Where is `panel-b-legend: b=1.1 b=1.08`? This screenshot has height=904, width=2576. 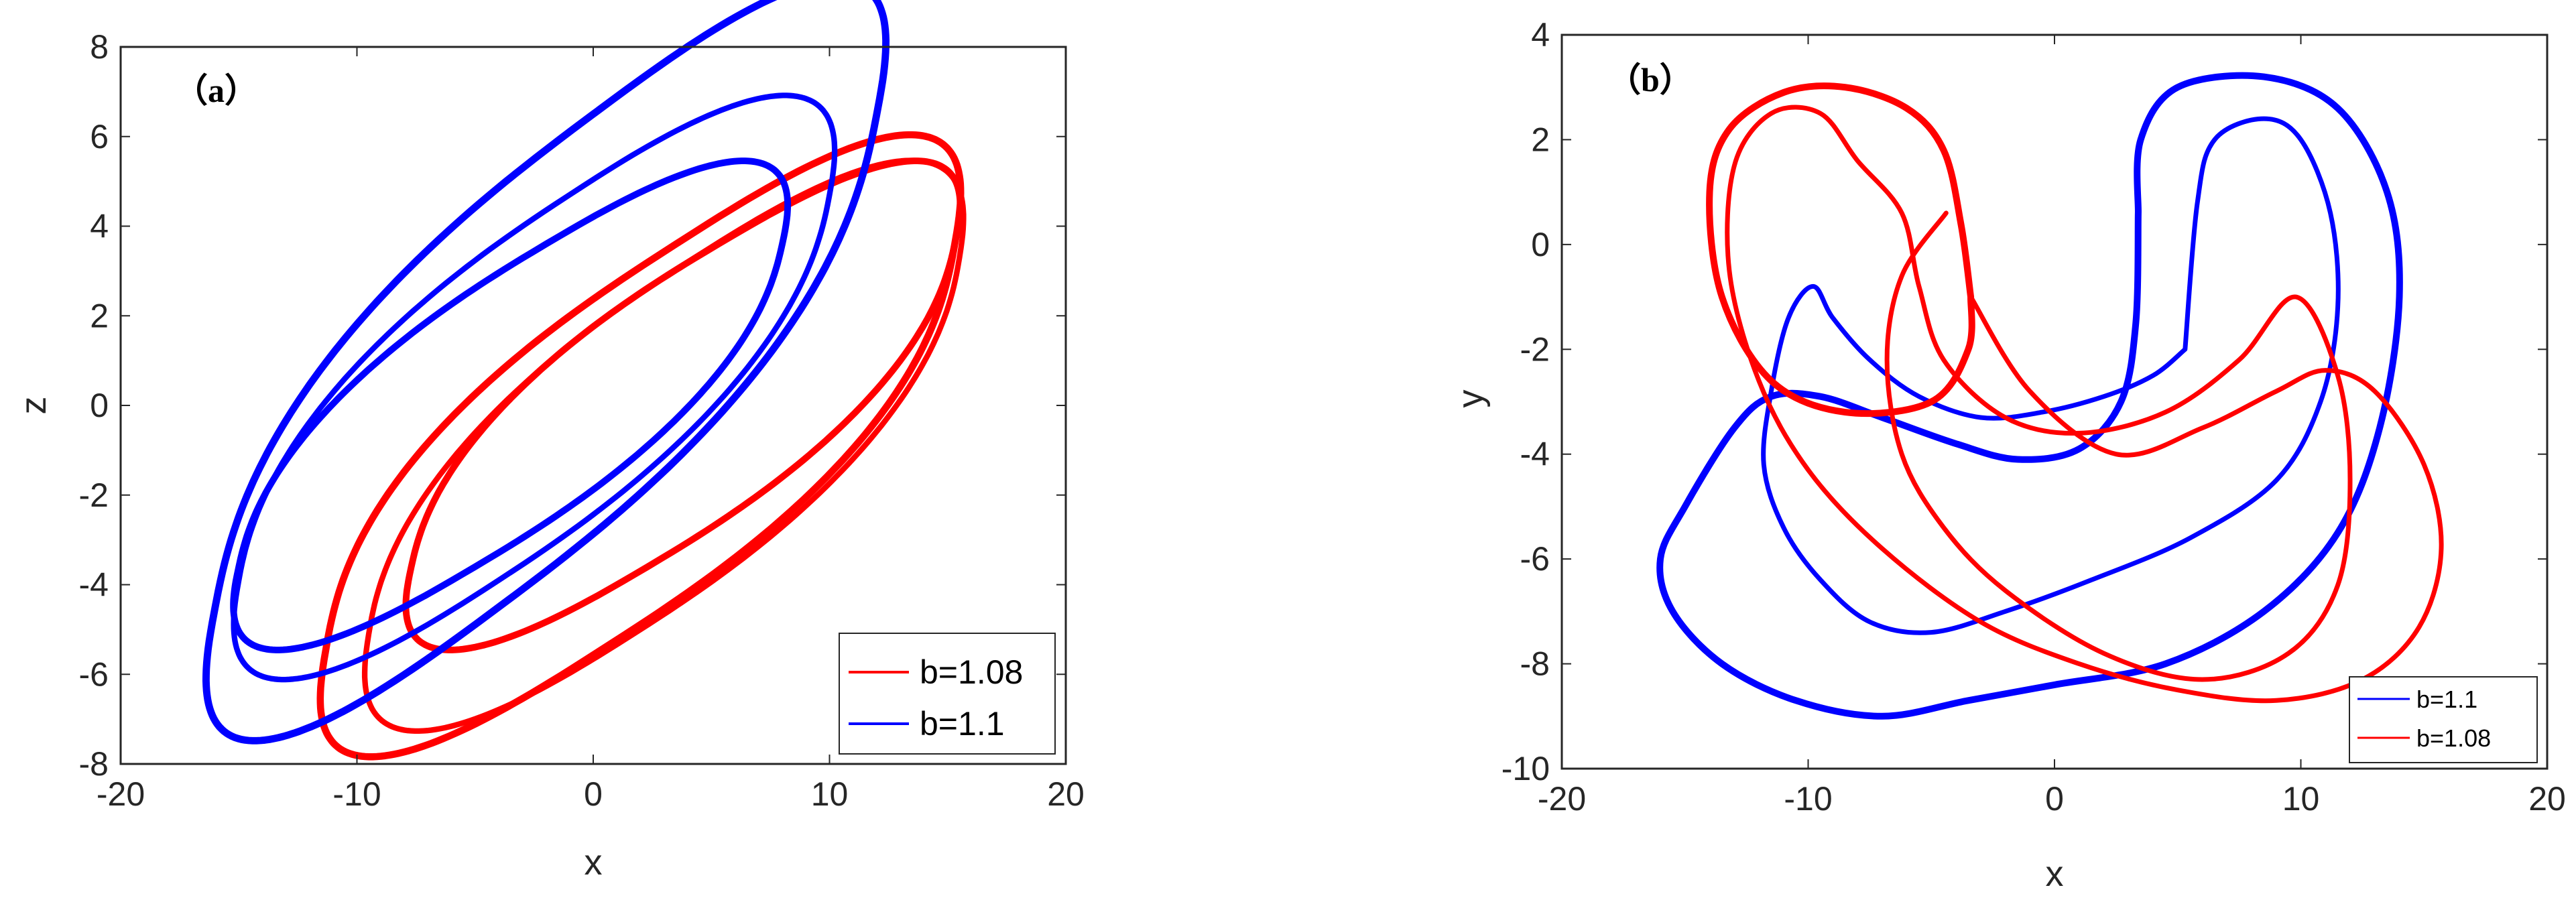 panel-b-legend: b=1.1 b=1.08 is located at coordinates (2444, 719).